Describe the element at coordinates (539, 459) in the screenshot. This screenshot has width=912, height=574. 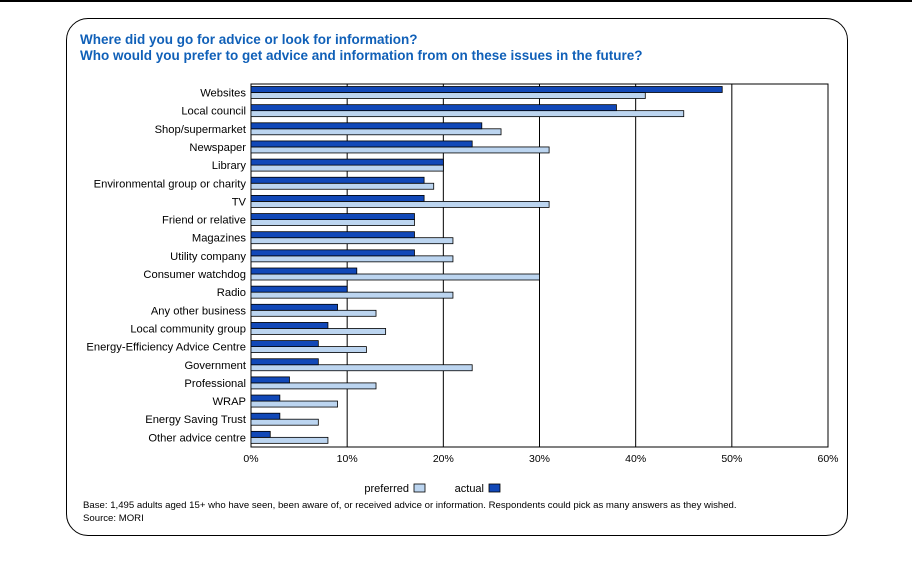
I see `x-tick-label: 30%` at that location.